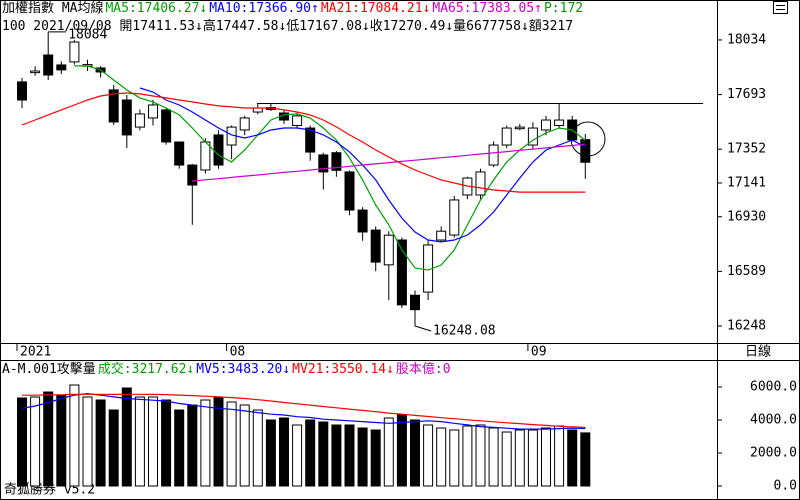  I want to click on y-tick-label: 18034, so click(746, 39).